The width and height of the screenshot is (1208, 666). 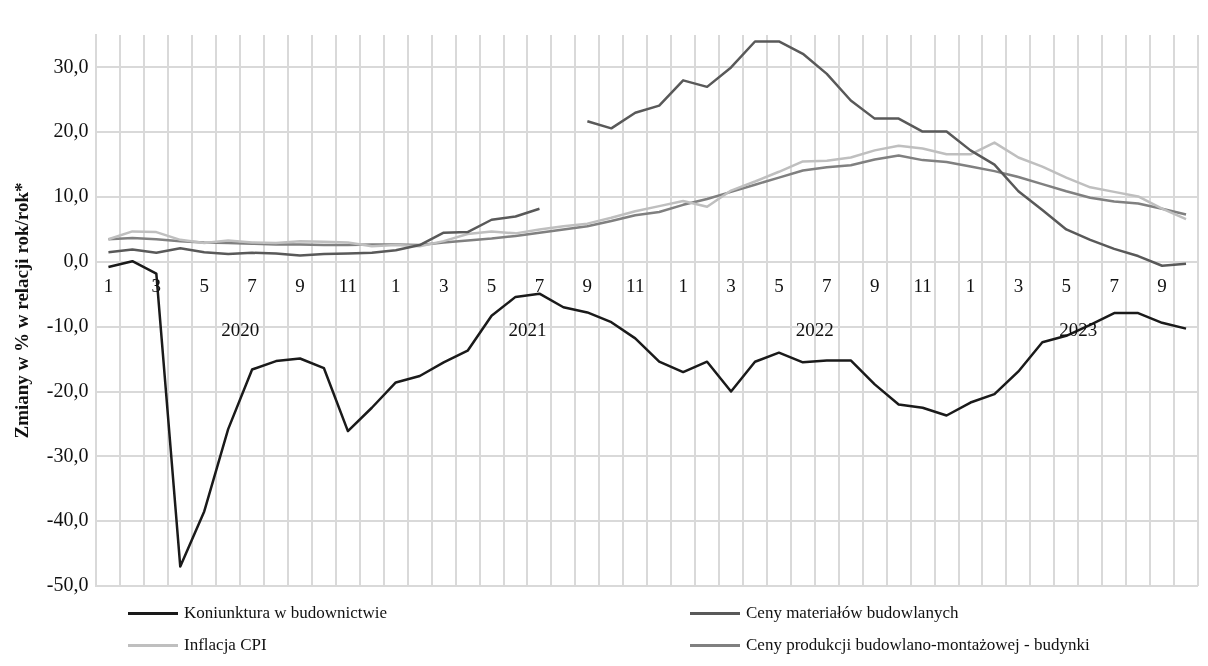 I want to click on y-tick-label: -40,0, so click(x=67, y=519).